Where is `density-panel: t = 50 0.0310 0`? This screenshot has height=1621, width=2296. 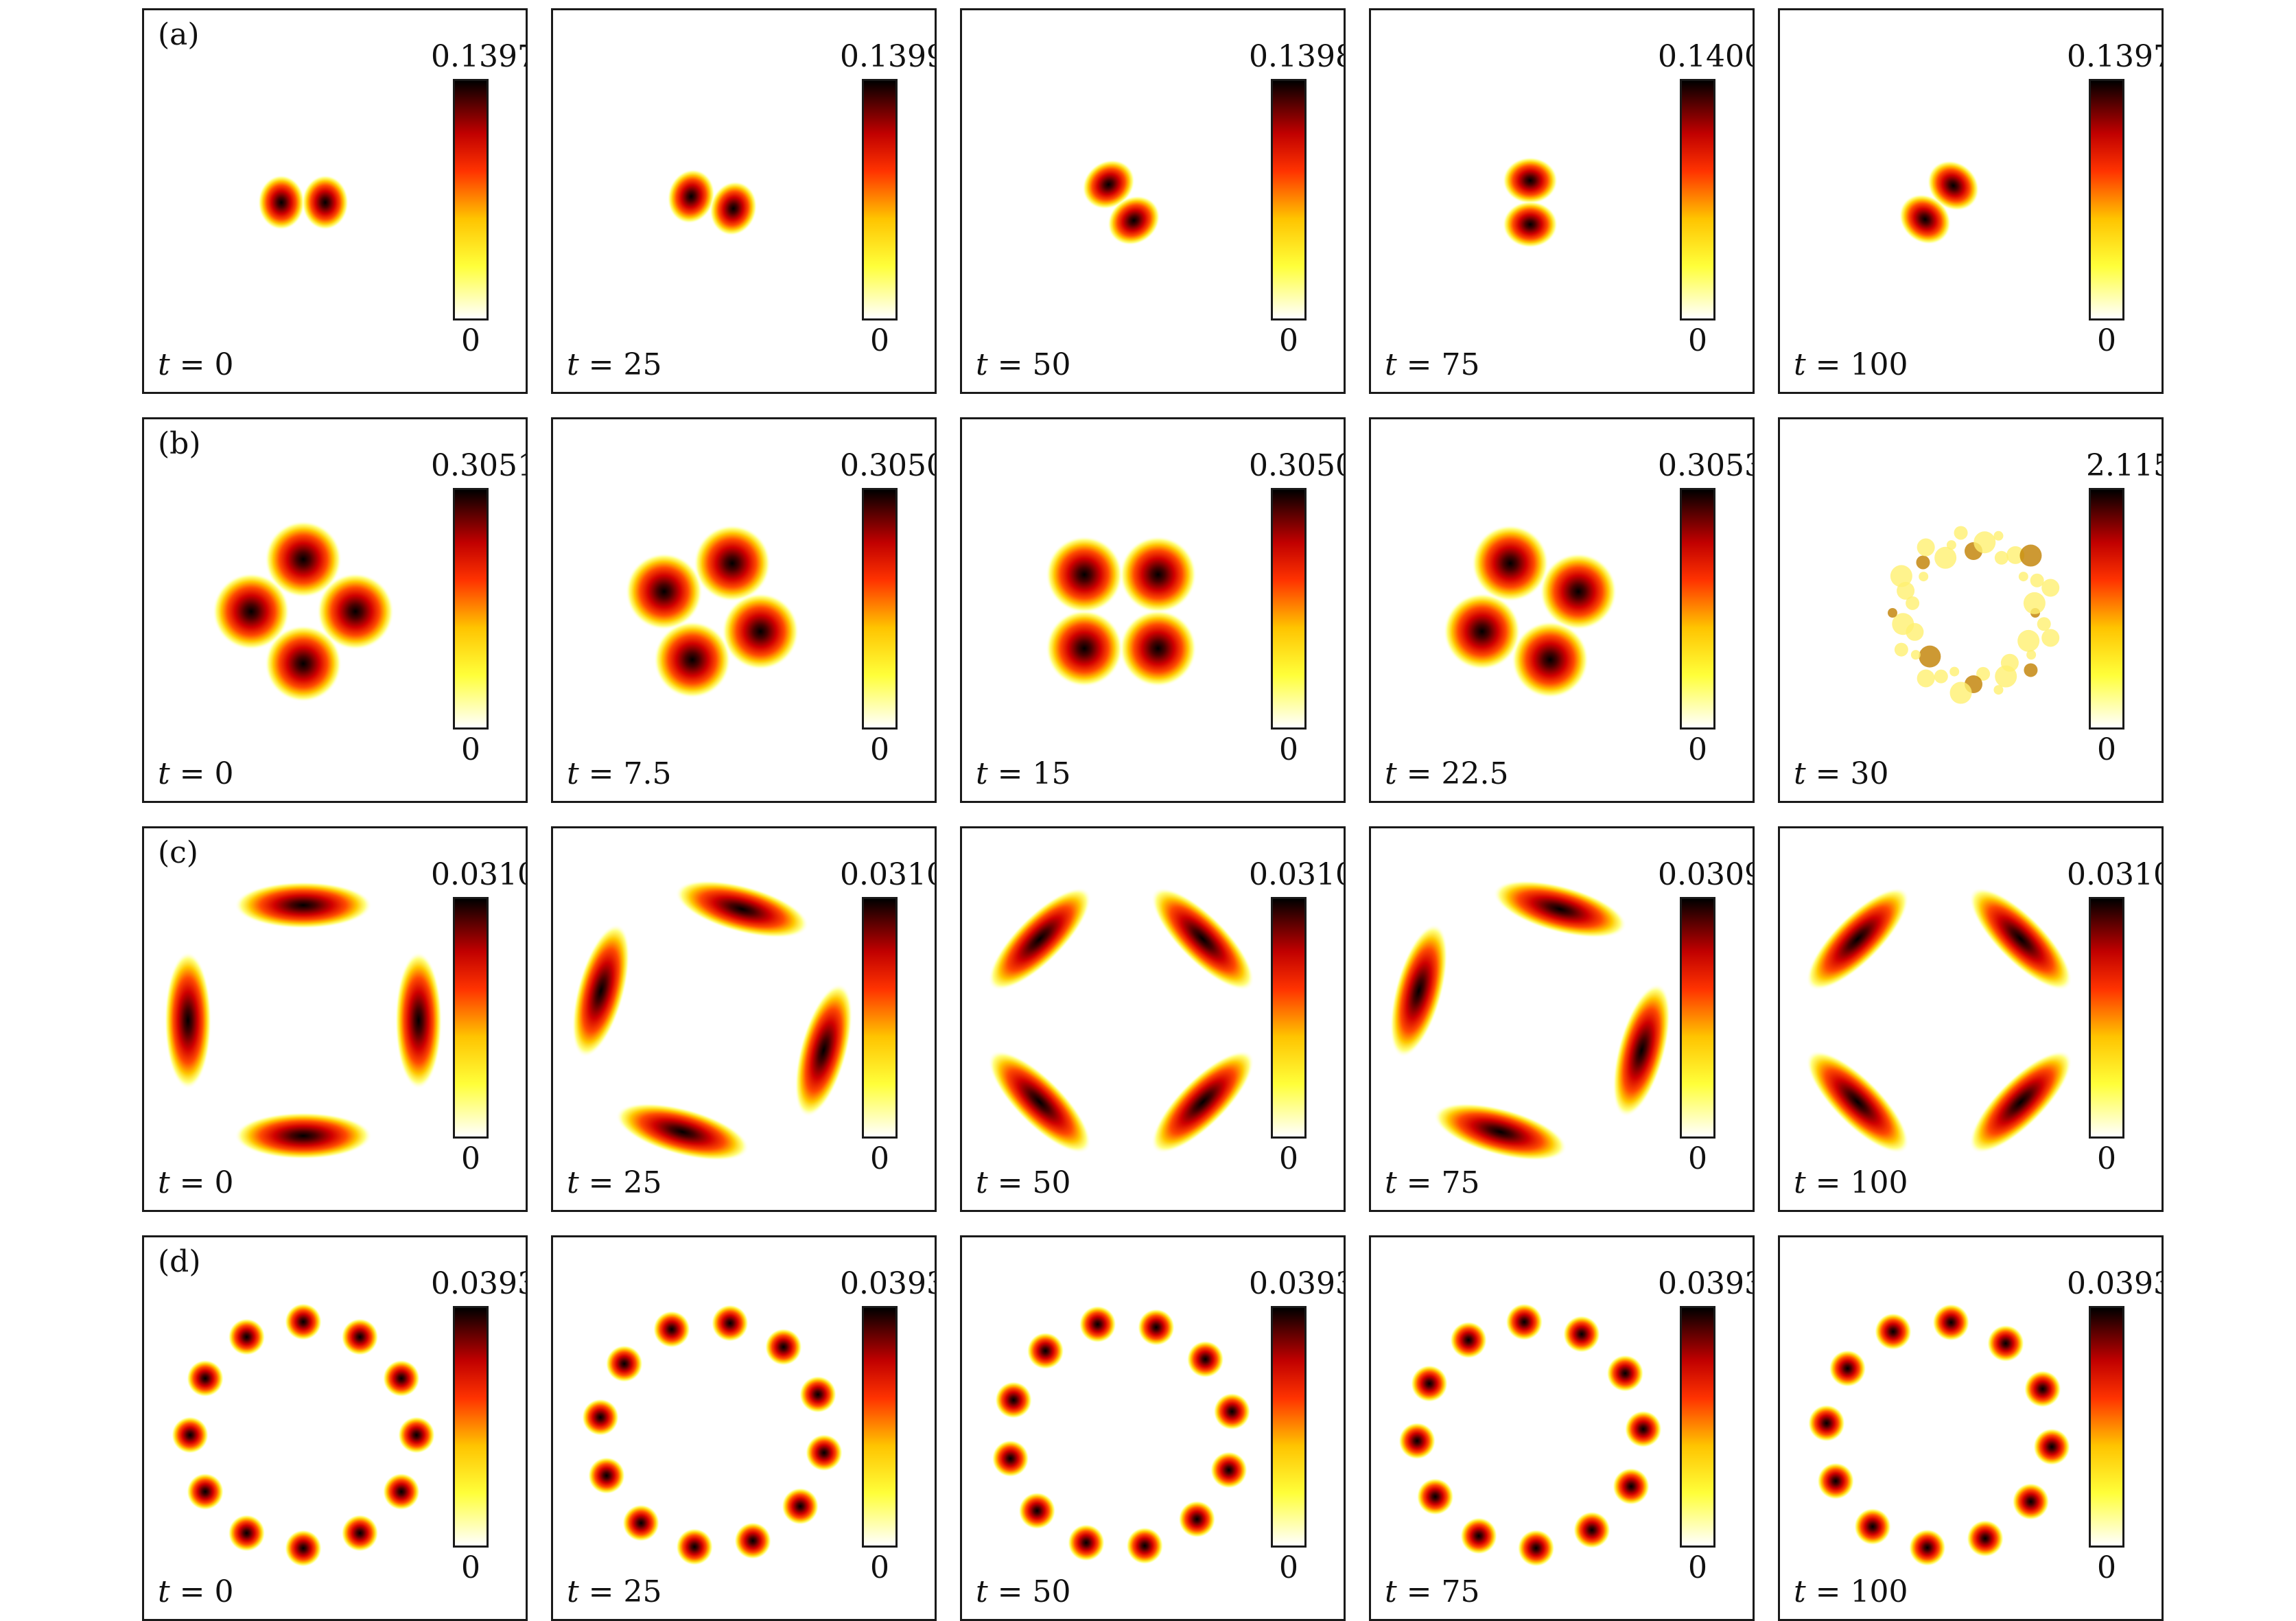 density-panel: t = 50 0.0310 0 is located at coordinates (1153, 1019).